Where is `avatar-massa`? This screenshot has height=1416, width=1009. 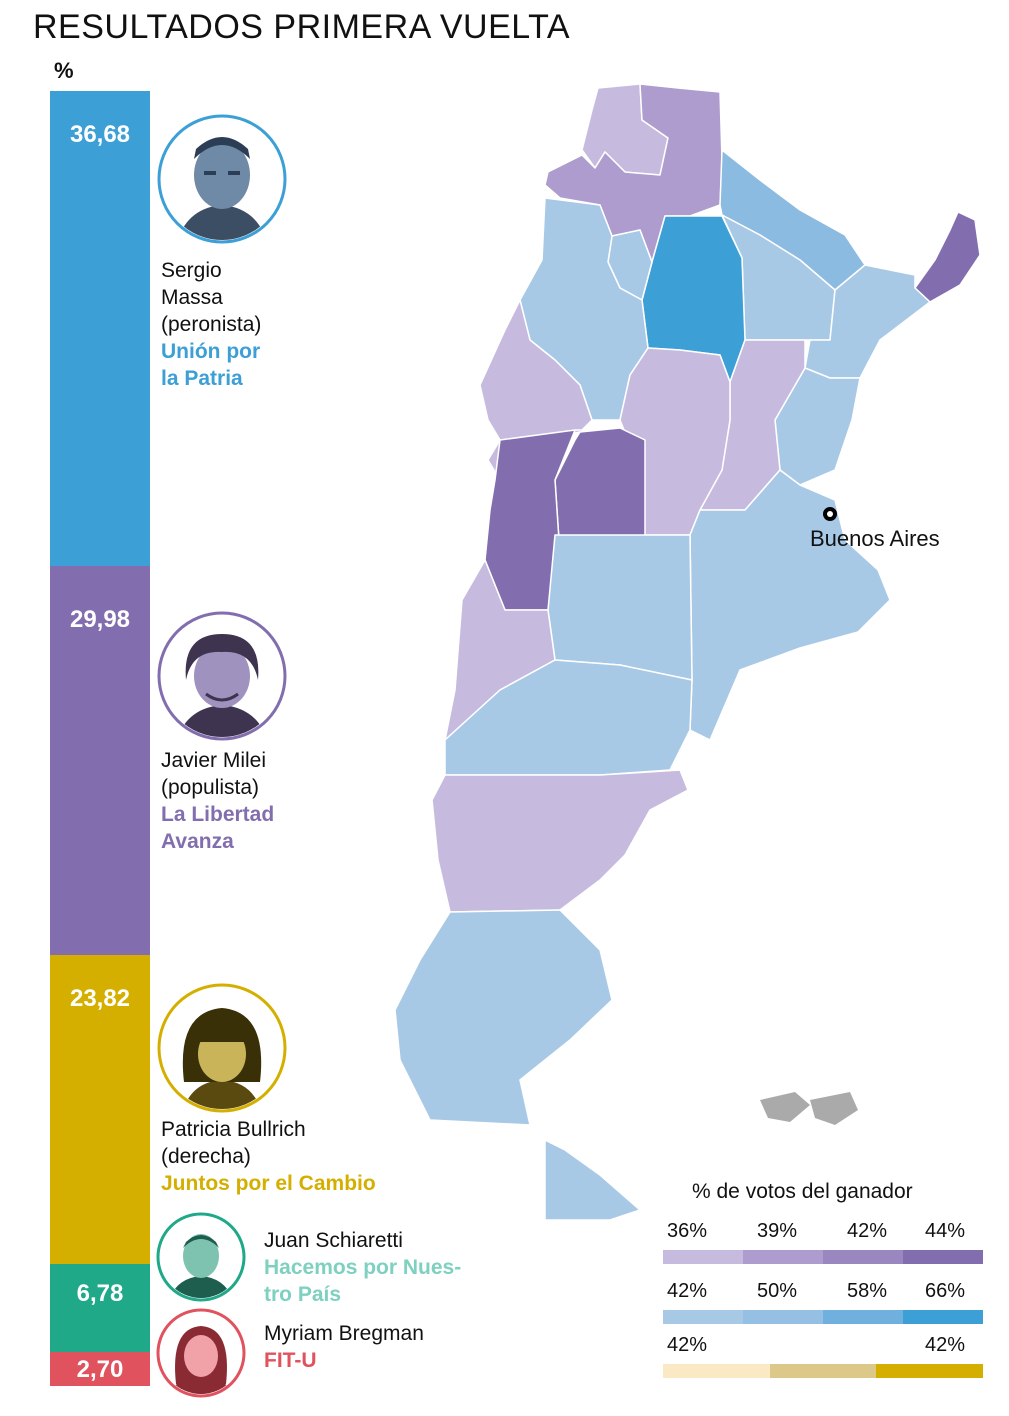
avatar-massa is located at coordinates (222, 179).